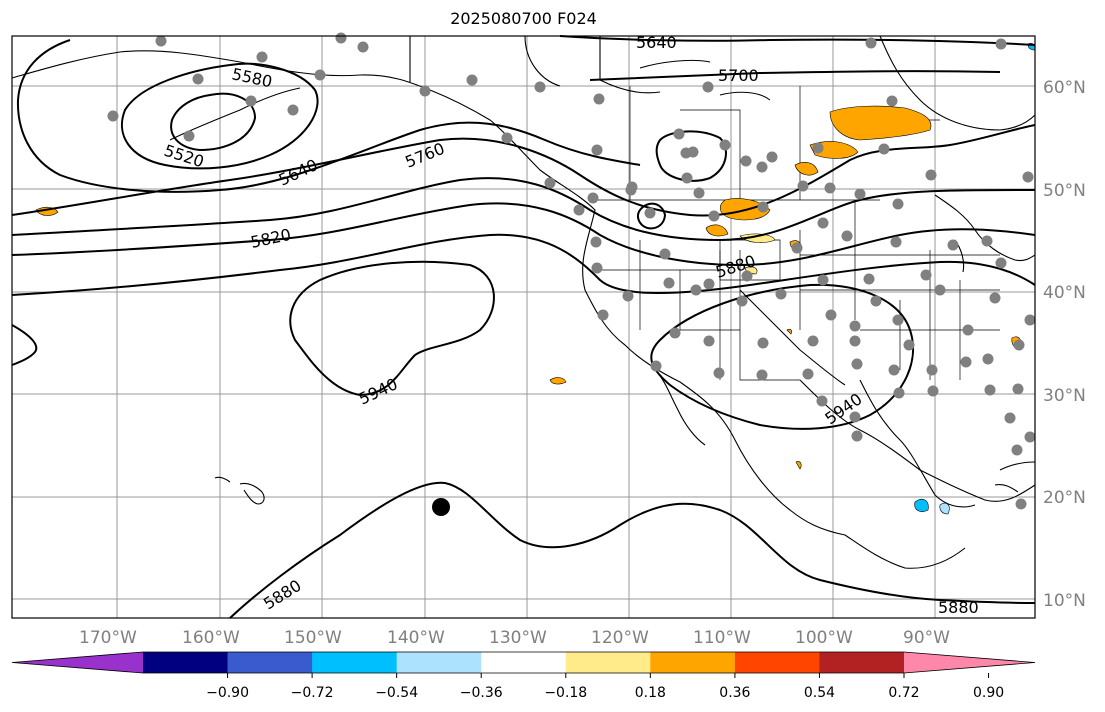 The height and width of the screenshot is (712, 1105). I want to click on colorbar-extend-high, so click(969, 662).